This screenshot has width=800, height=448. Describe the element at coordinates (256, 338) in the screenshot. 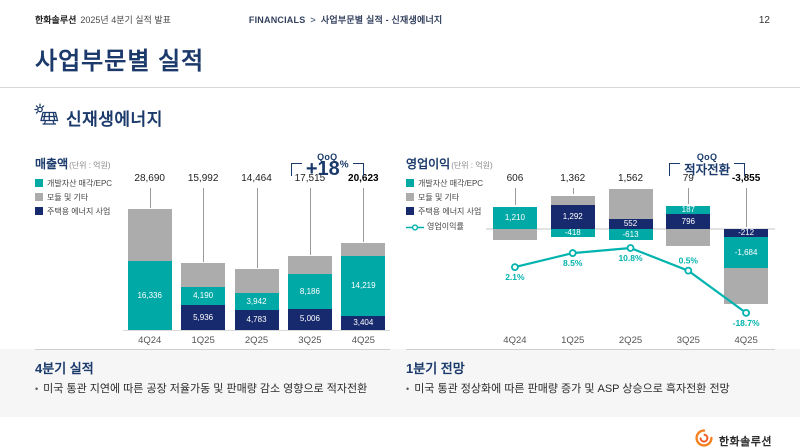

I see `revenue-x-axis: 4Q24 1Q25 2Q25 3Q25 4Q25` at that location.